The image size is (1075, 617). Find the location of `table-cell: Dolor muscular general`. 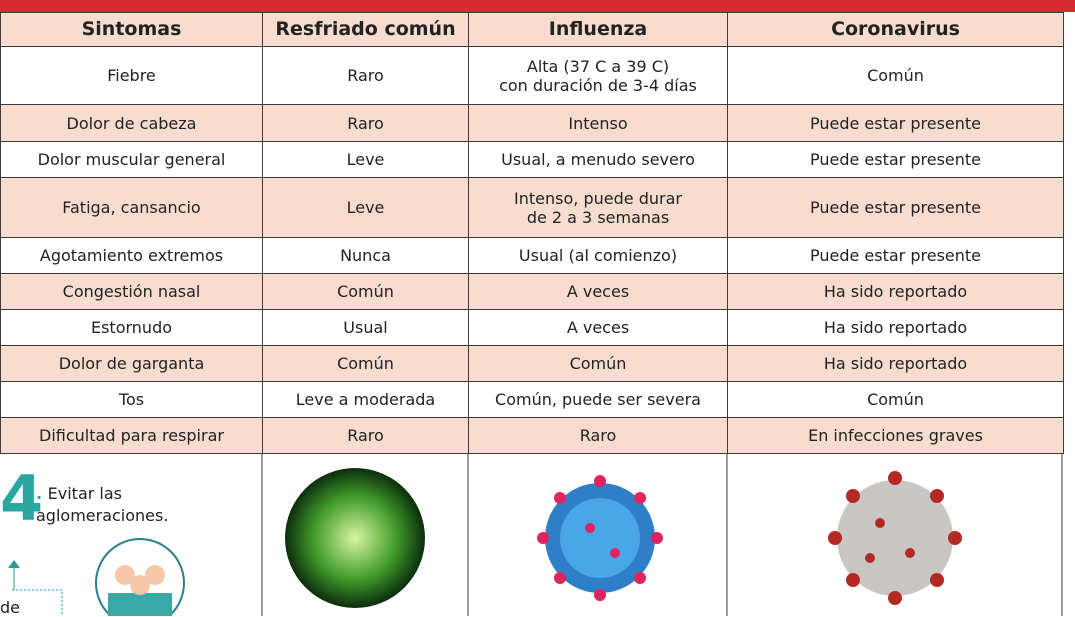

table-cell: Dolor muscular general is located at coordinates (131, 159).